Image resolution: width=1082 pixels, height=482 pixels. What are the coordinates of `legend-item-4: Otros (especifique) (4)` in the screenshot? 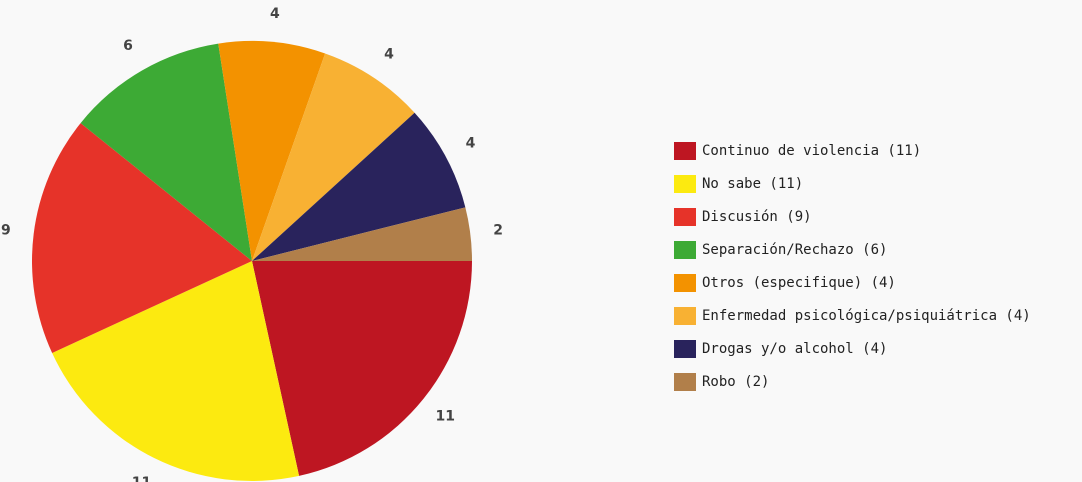 It's located at (852, 283).